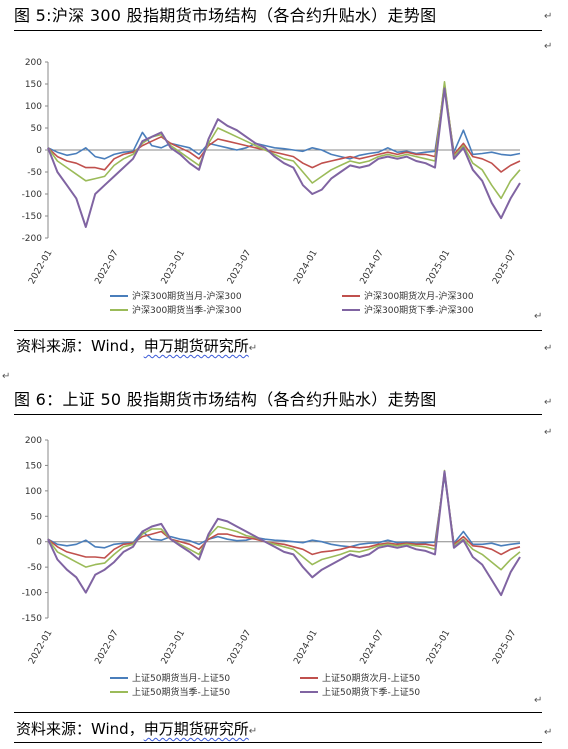  Describe the element at coordinates (225, 399) in the screenshot. I see `figure2-title: 图 6：上证 50 股指期货市场结构（各合约升贴水）走势图` at that location.